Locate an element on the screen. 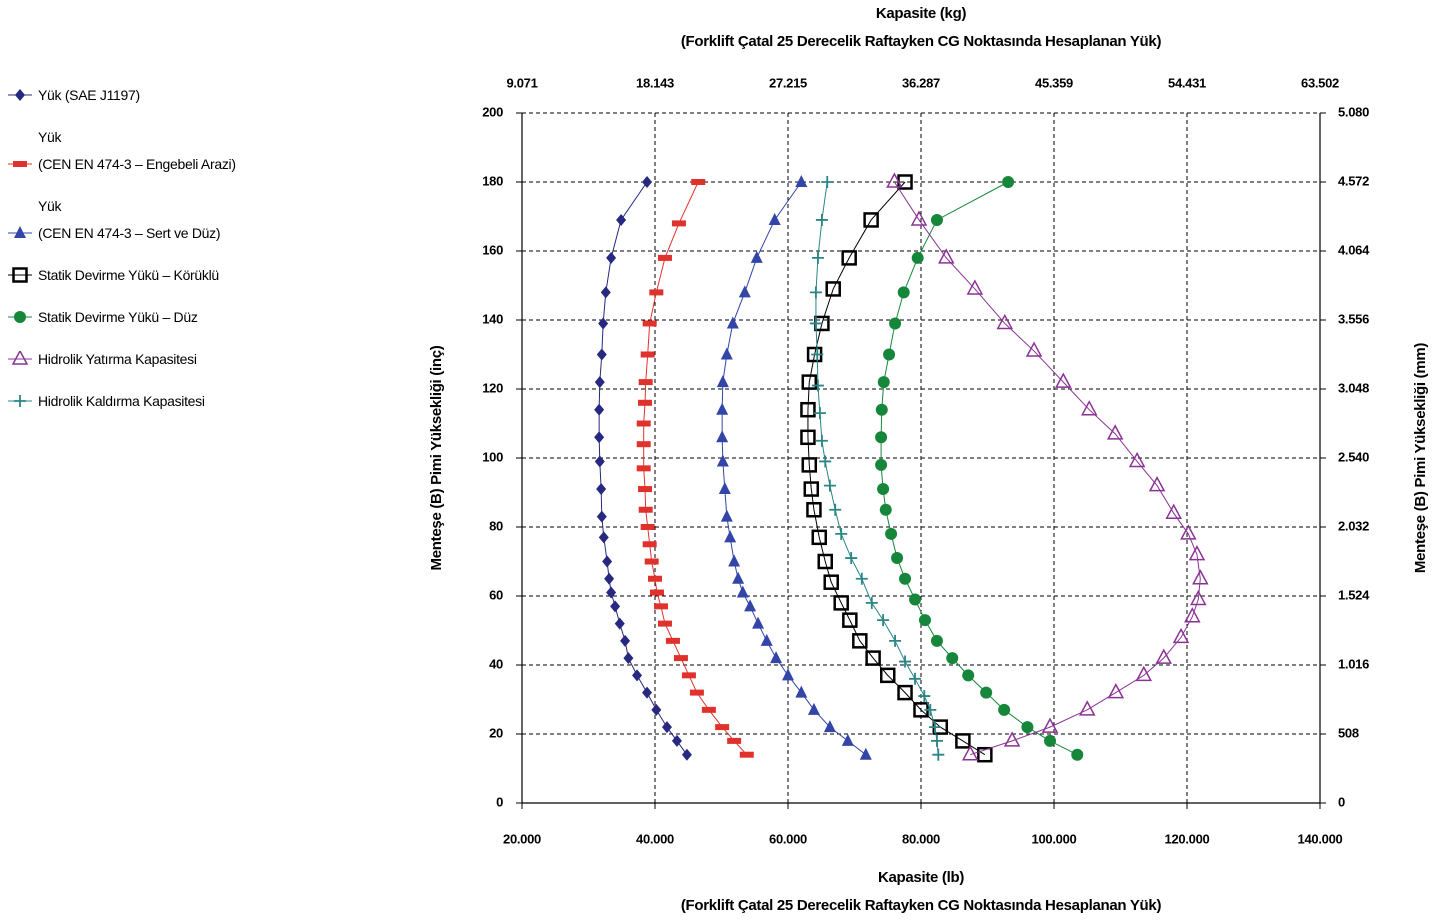 This screenshot has width=1446, height=924. legend-label: Hidrolik Yatırma Kapasitesi is located at coordinates (117, 359).